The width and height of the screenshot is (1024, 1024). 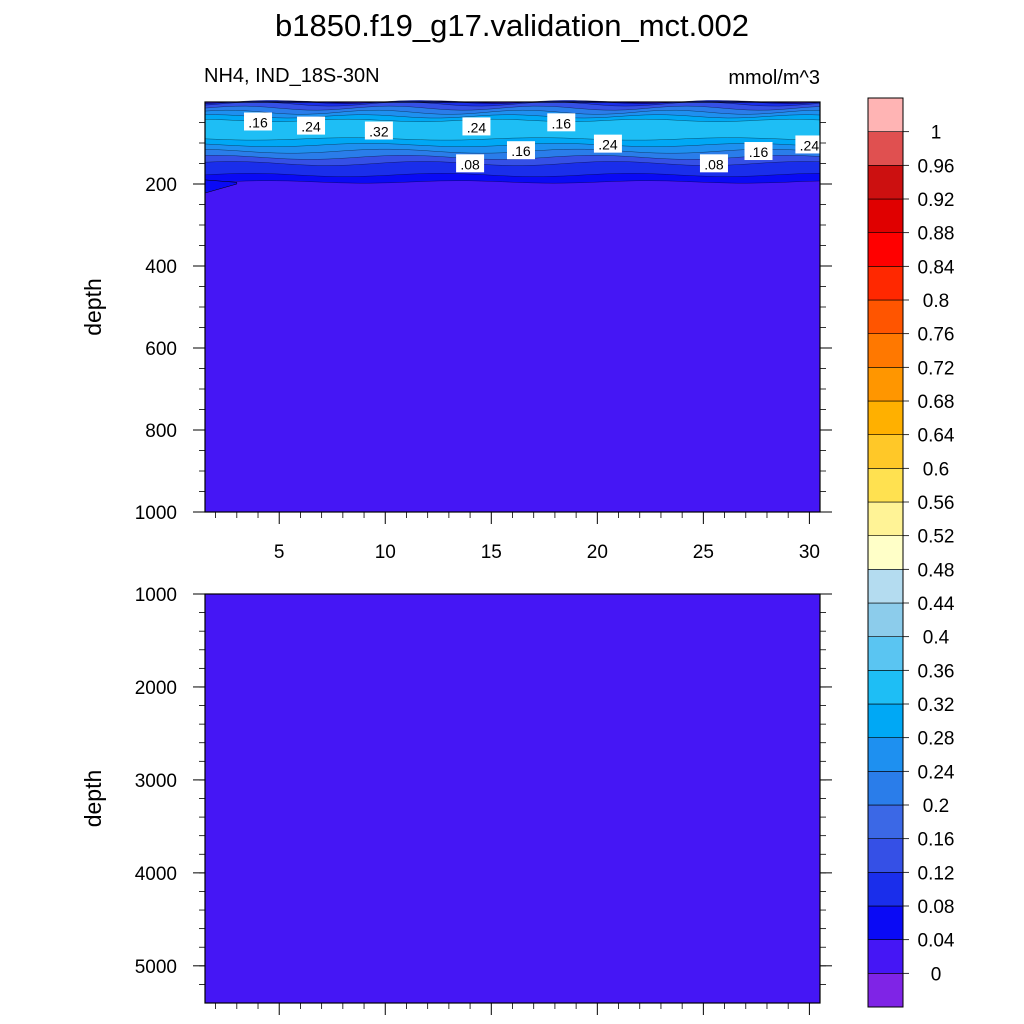 What do you see at coordinates (597, 552) in the screenshot?
I see `x-tick-label: 20` at bounding box center [597, 552].